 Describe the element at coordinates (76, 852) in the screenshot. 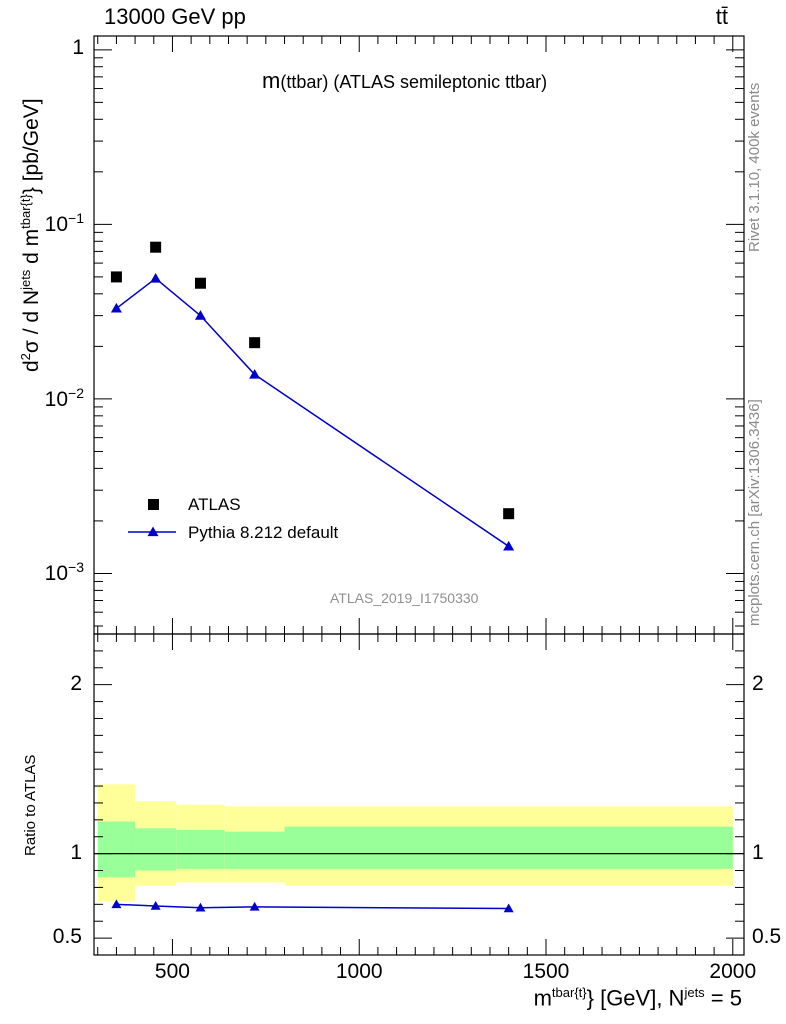

I see `y-tick-label-ratio-left-1: 1` at that location.